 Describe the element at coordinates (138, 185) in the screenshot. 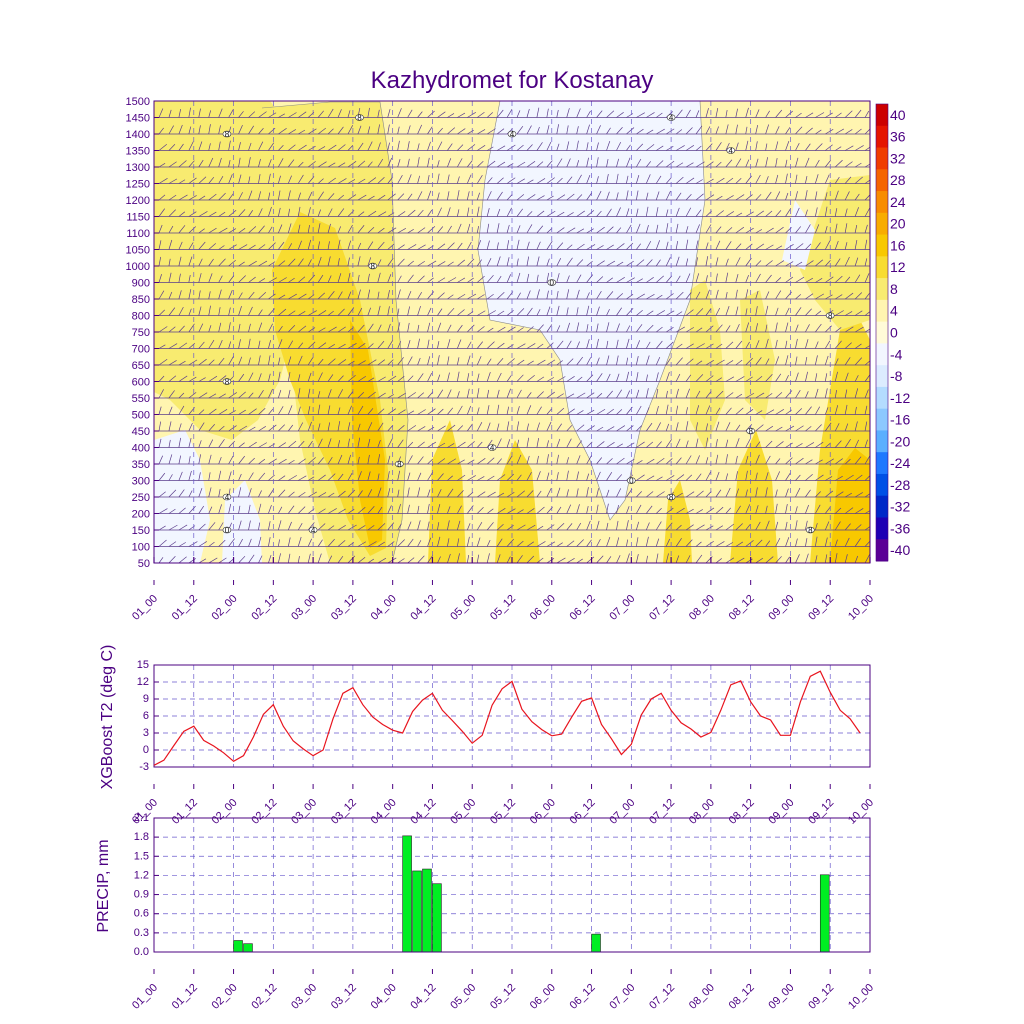

I see `xs-y-tick-label: 1250` at that location.